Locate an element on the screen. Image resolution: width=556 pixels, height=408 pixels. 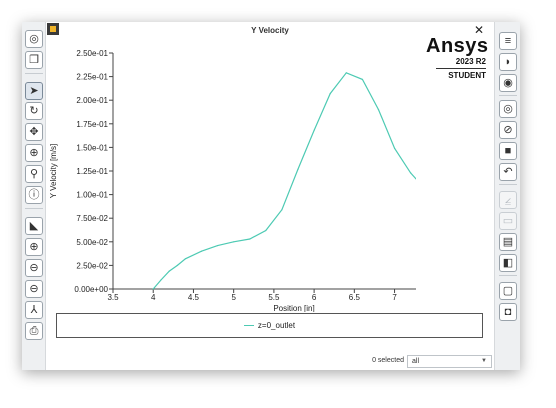
title-bar: Y Velocity ✕ is located at coordinates (270, 31).